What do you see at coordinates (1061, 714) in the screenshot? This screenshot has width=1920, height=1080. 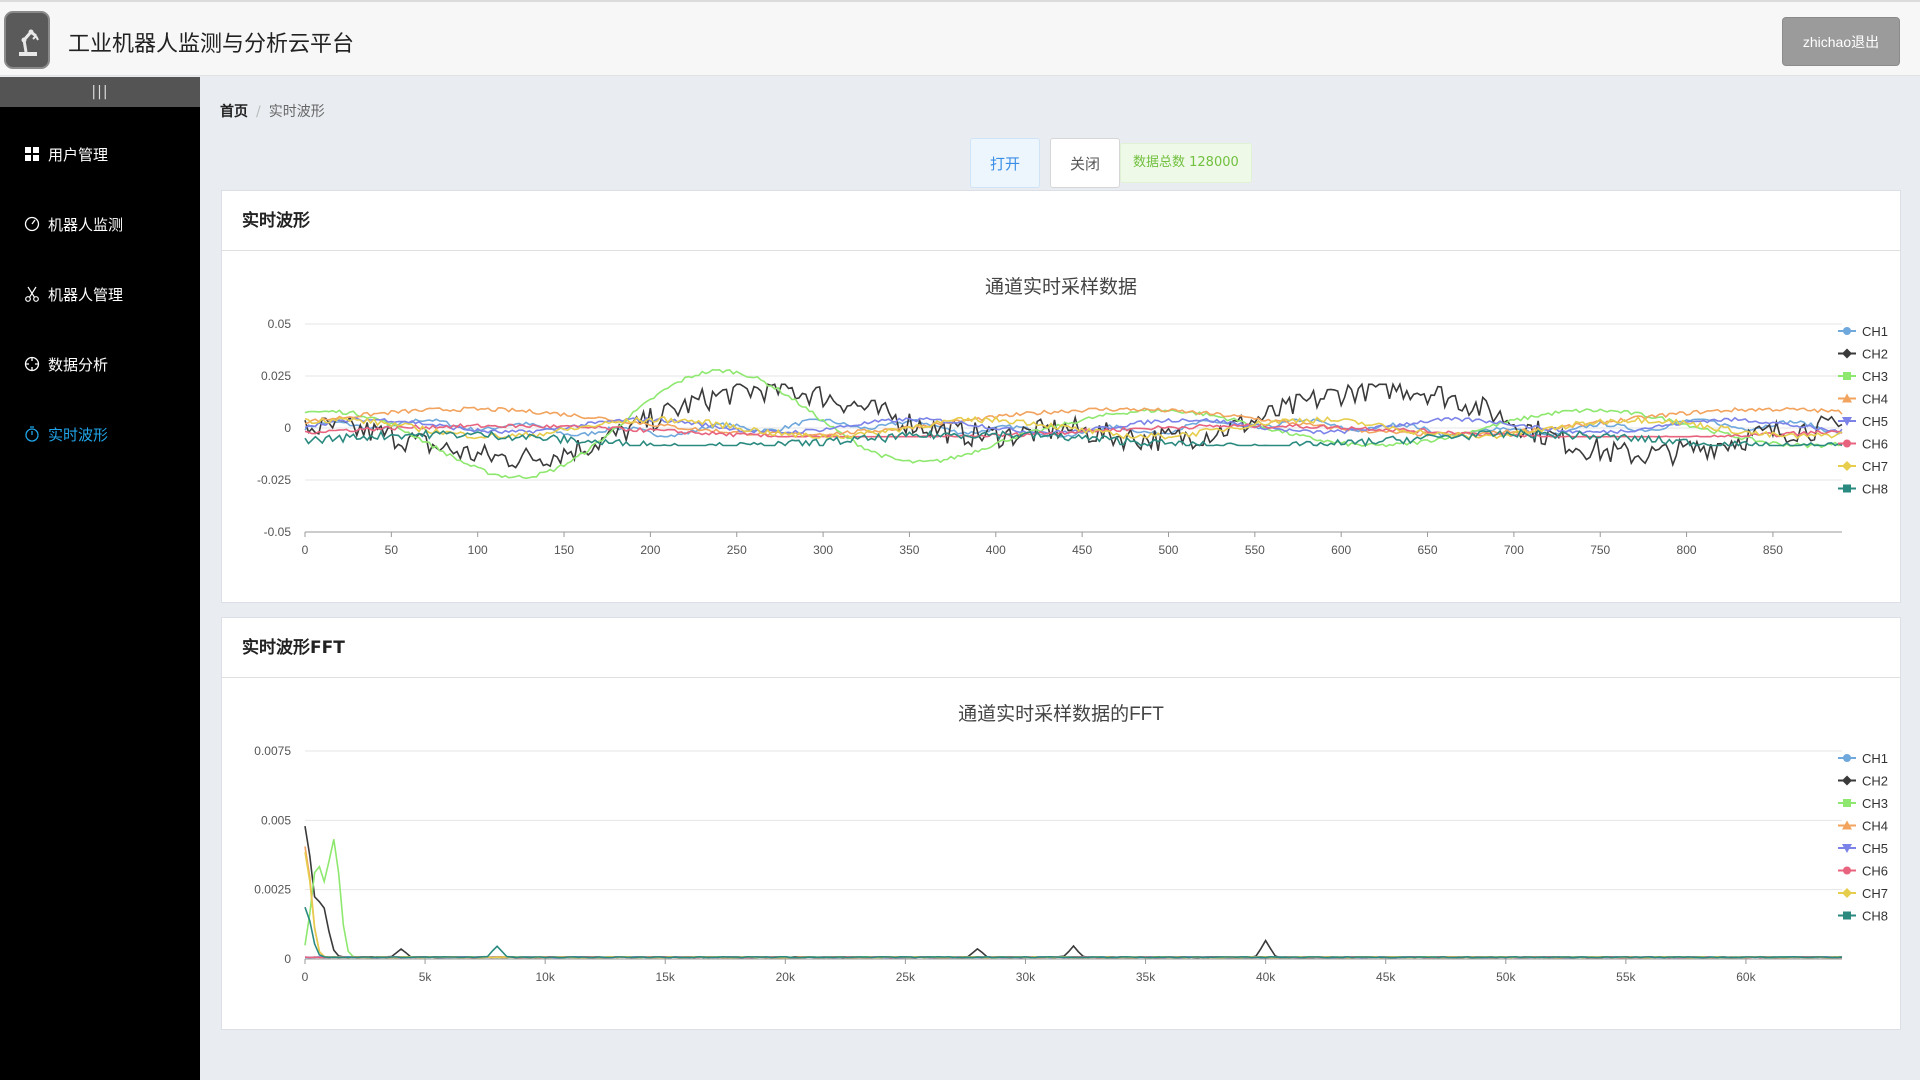 I see `fft-chart-title: 通道实时采样数据的FFT` at bounding box center [1061, 714].